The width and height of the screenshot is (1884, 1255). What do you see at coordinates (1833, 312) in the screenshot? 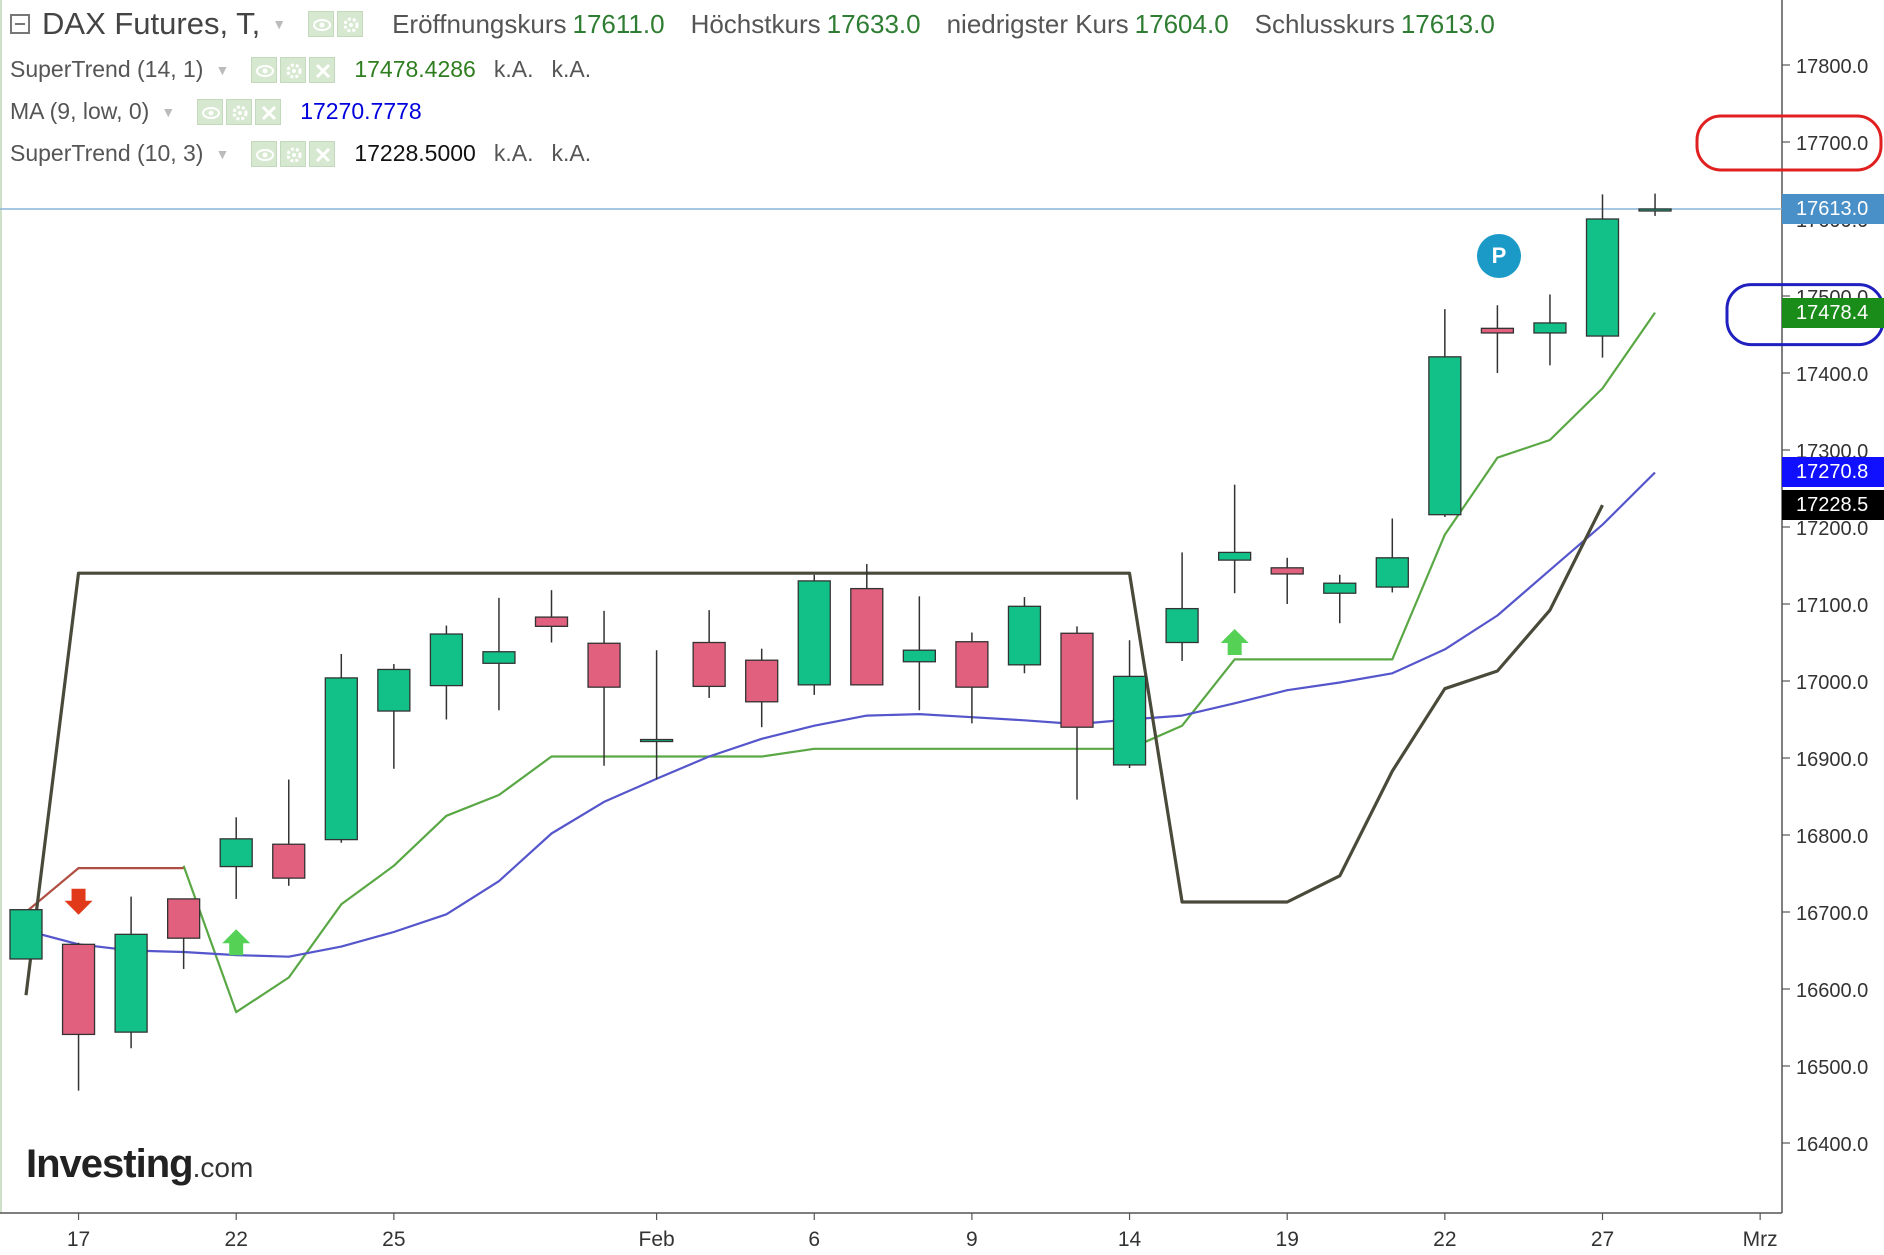
I see `supertrend-14-price-tag: 17478.4` at bounding box center [1833, 312].